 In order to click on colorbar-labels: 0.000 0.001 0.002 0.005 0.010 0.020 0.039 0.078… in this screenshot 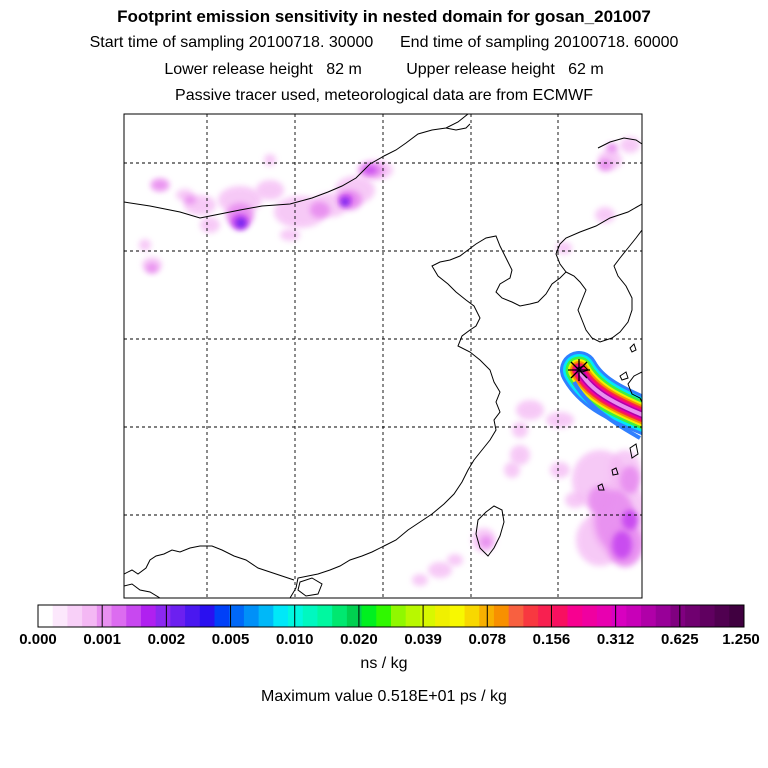, I will do `click(389, 639)`.